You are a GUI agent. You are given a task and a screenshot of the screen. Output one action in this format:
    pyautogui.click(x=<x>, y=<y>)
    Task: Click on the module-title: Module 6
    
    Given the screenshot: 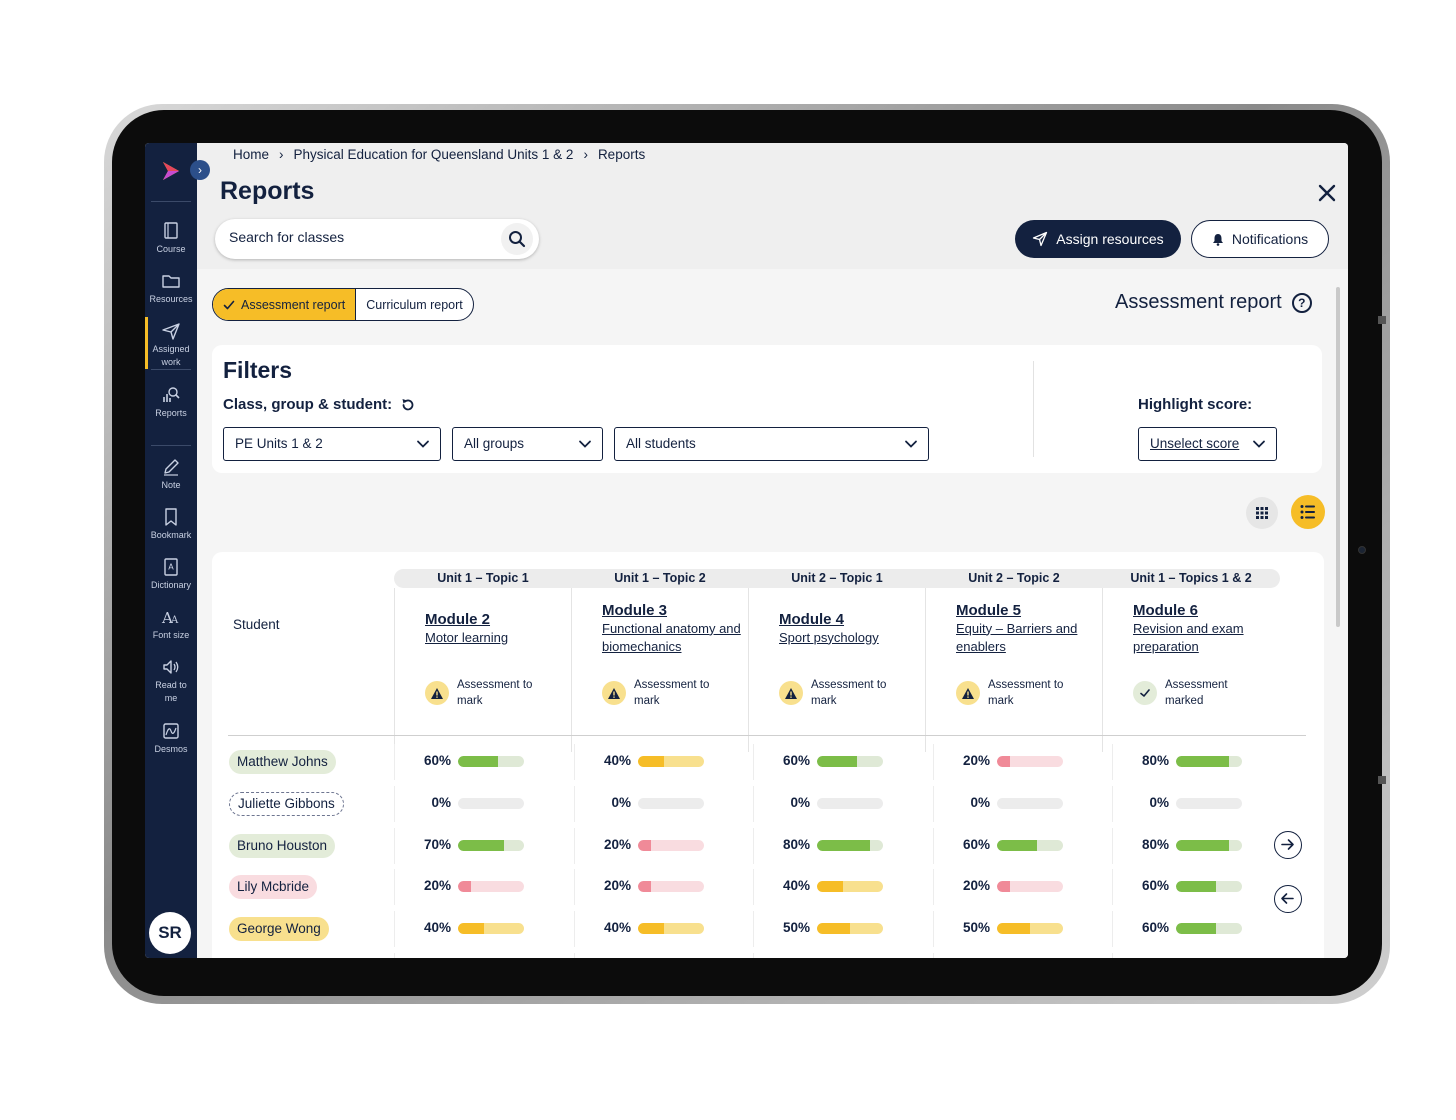 What is the action you would take?
    pyautogui.click(x=1166, y=610)
    